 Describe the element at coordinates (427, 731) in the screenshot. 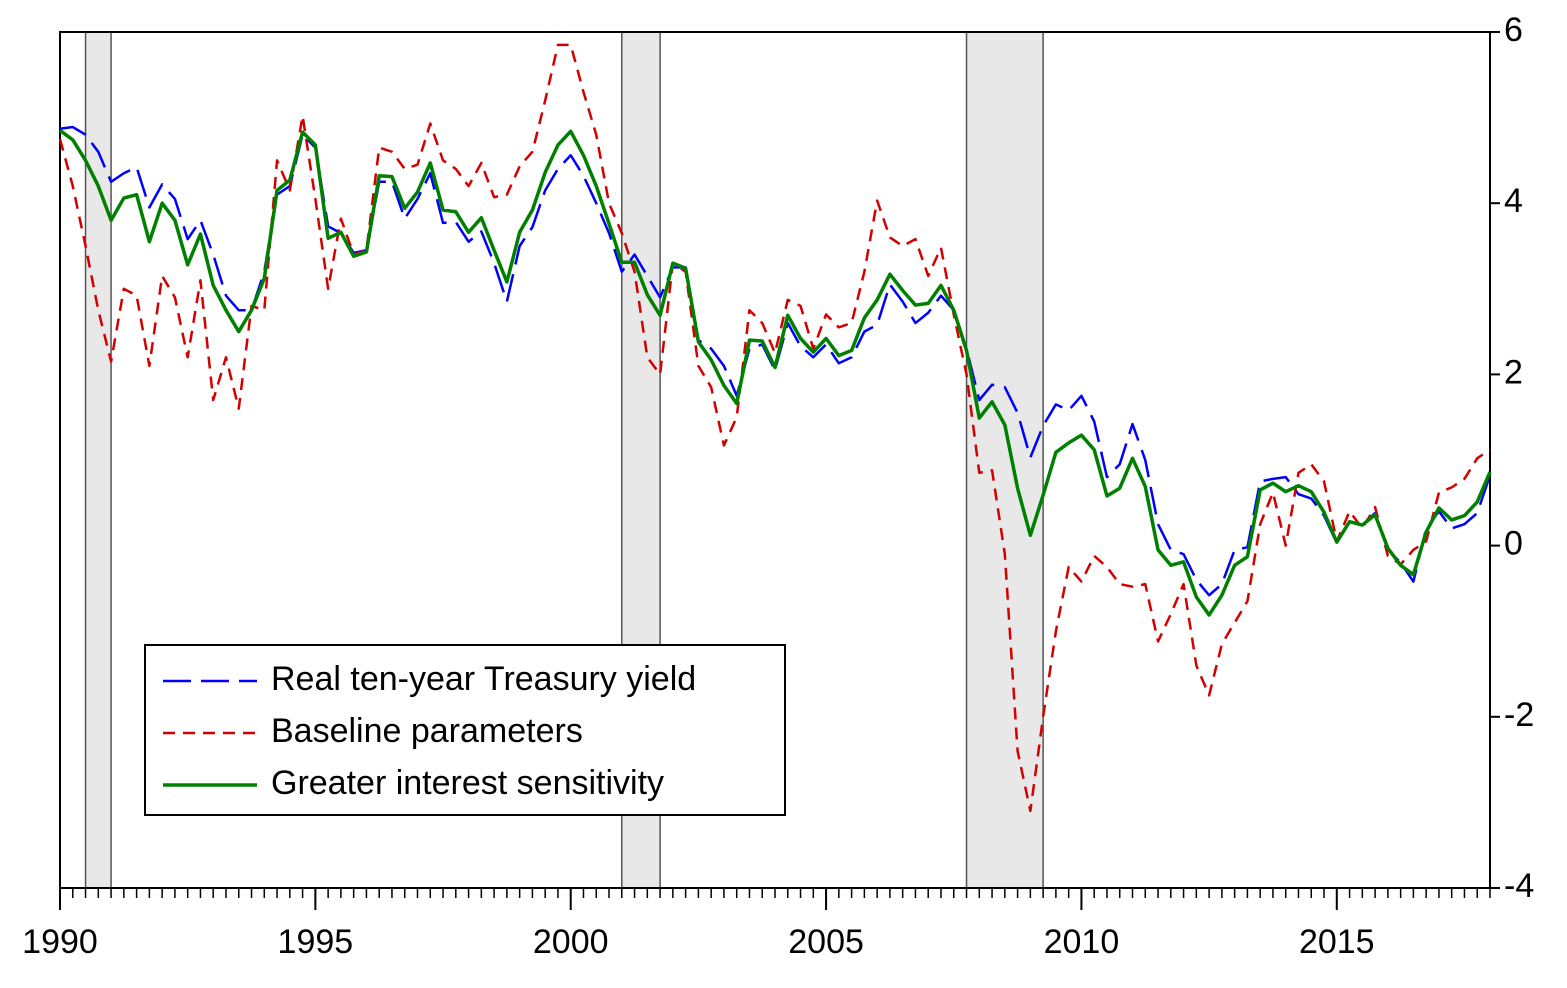

I see `legend-label: Baseline parameters` at that location.